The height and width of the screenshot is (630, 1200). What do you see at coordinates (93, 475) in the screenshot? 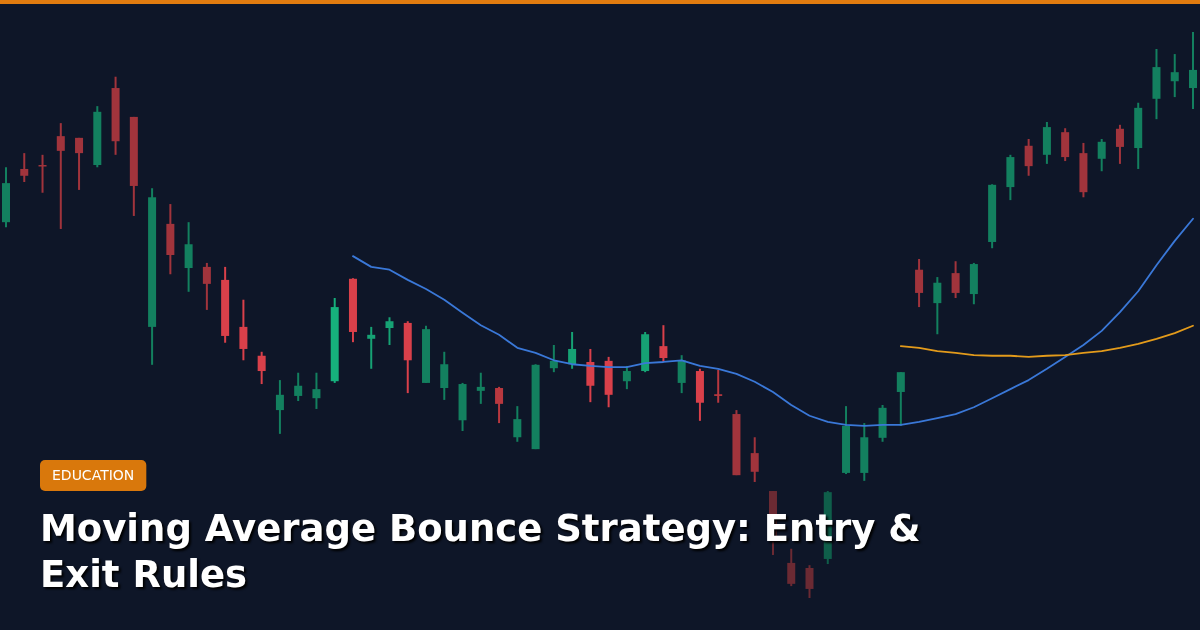
I see `annotation: EDUCATION` at bounding box center [93, 475].